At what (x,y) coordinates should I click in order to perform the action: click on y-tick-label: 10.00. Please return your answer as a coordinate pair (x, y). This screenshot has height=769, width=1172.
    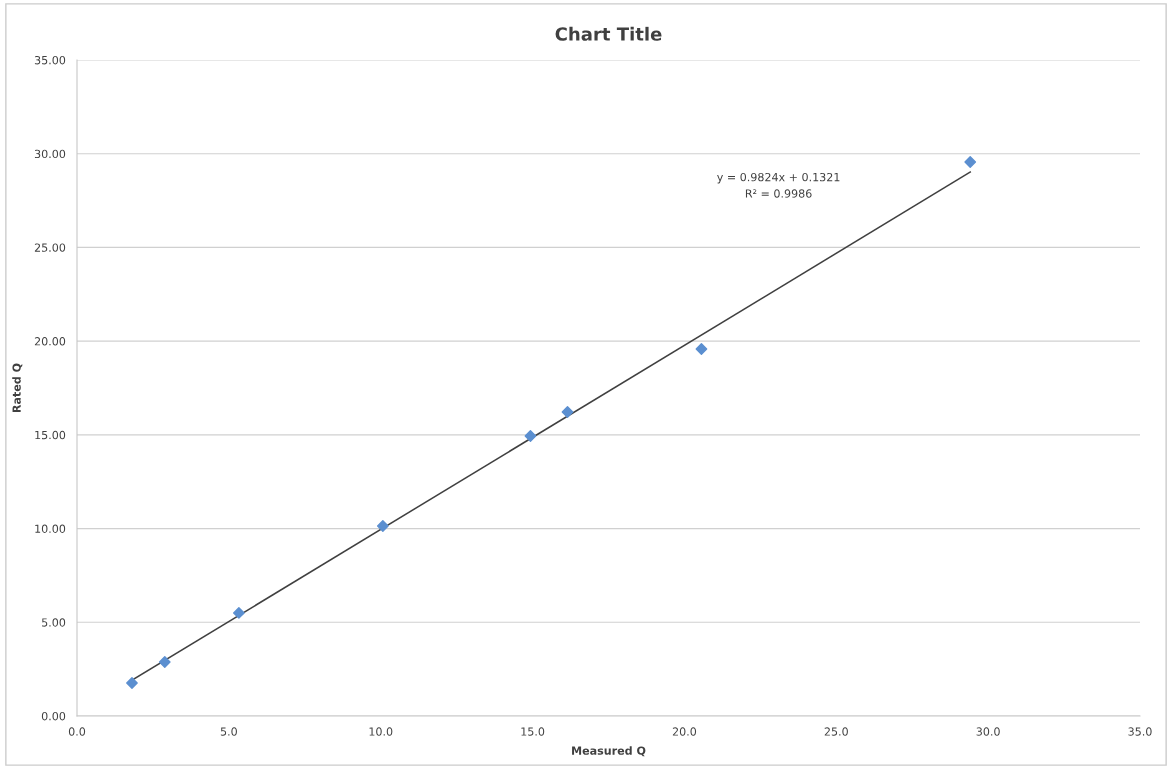
    Looking at the image, I should click on (50, 528).